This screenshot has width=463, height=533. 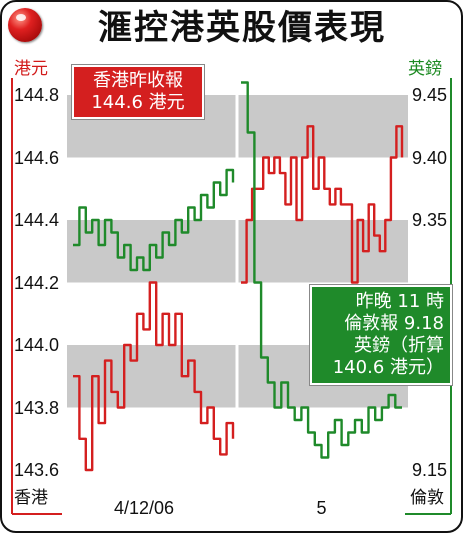 I want to click on left-footer-label: 香港, so click(x=31, y=498).